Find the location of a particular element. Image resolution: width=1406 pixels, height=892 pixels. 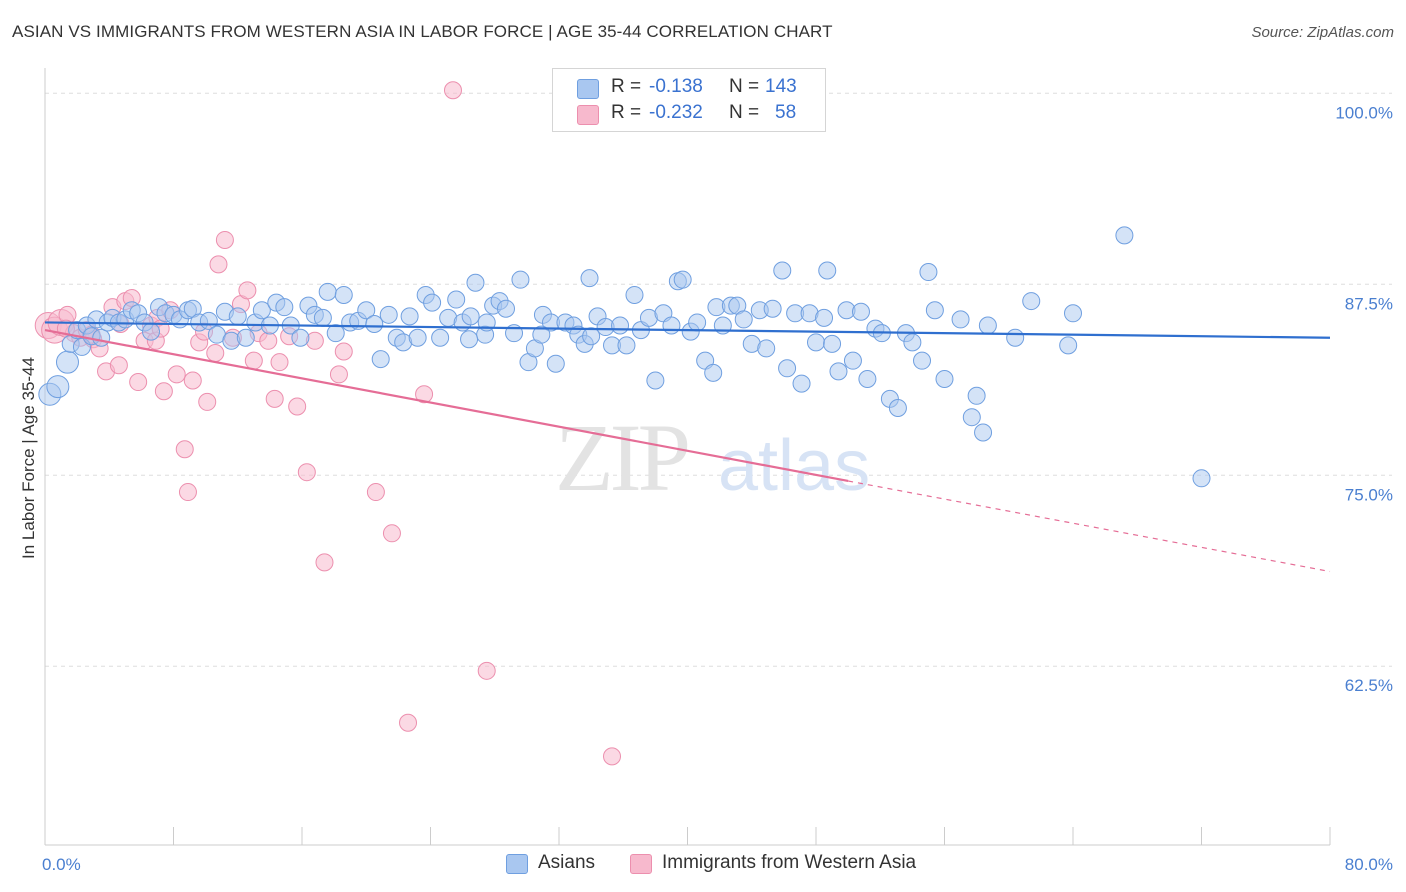

immigrants-trend-line is located at coordinates (446, 406).